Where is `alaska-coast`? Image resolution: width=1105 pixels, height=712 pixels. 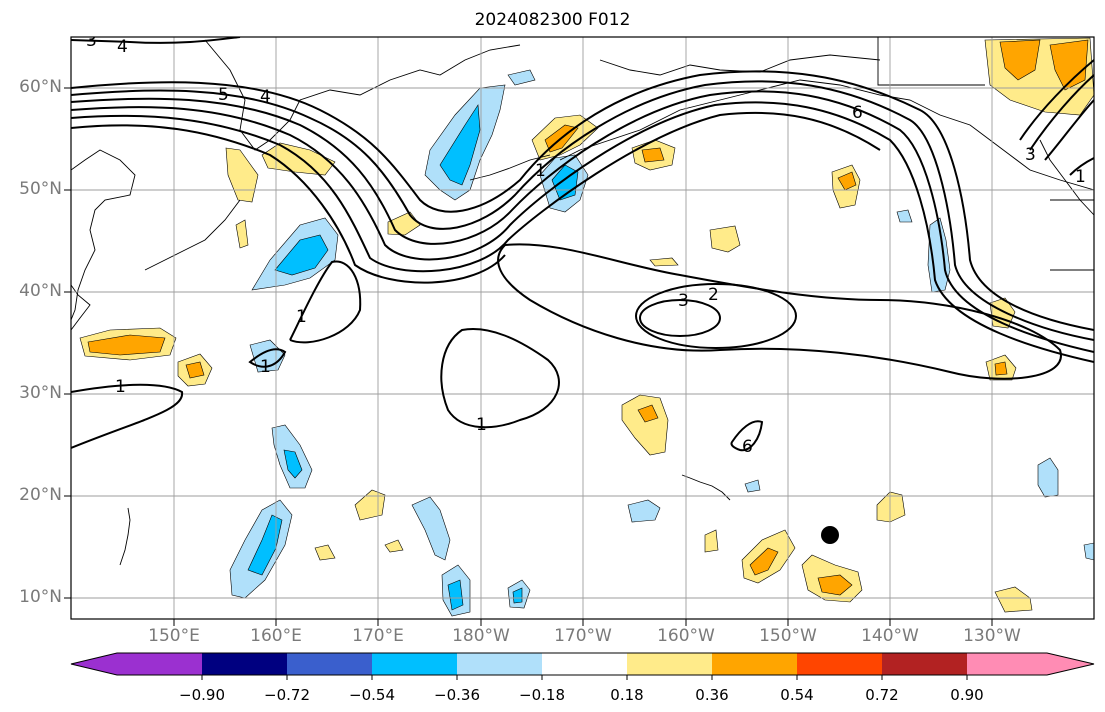
alaska-coast is located at coordinates (826, 135).